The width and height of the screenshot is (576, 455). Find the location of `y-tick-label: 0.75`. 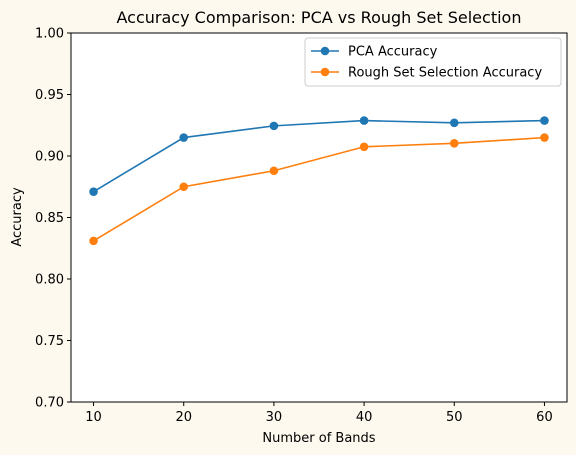

y-tick-label: 0.75 is located at coordinates (49, 341).